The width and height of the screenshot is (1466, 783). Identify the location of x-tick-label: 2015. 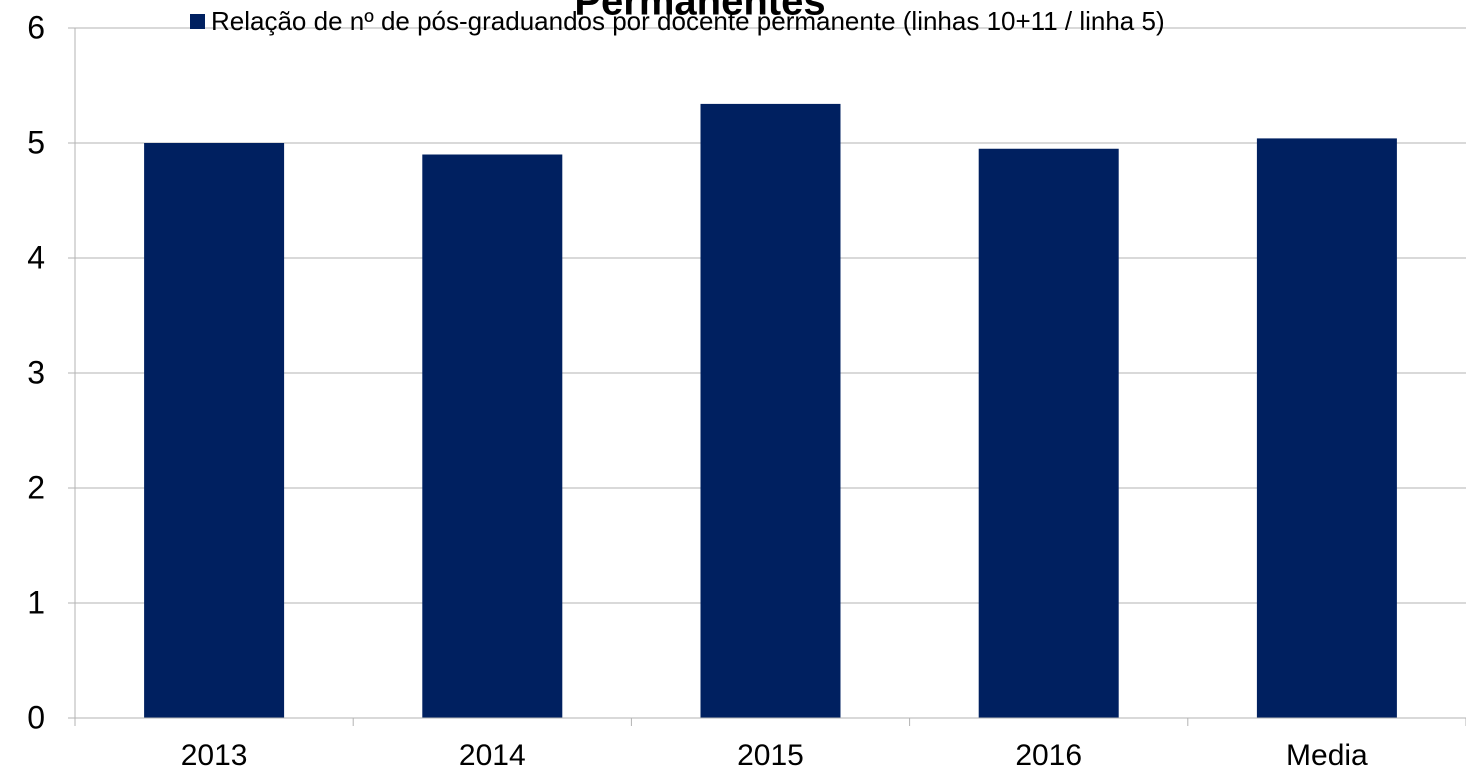
(770, 755).